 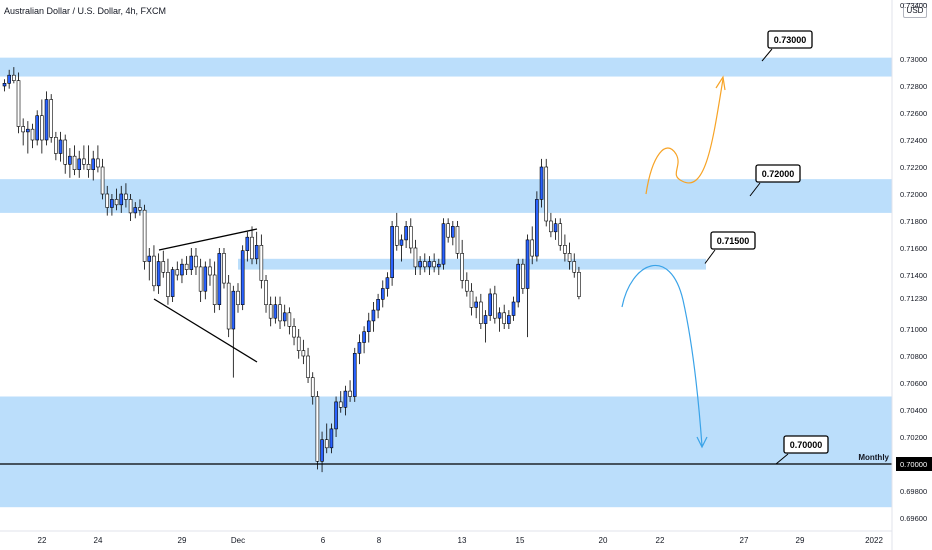 I want to click on monthly-layer: Monthly, so click(x=446, y=459).